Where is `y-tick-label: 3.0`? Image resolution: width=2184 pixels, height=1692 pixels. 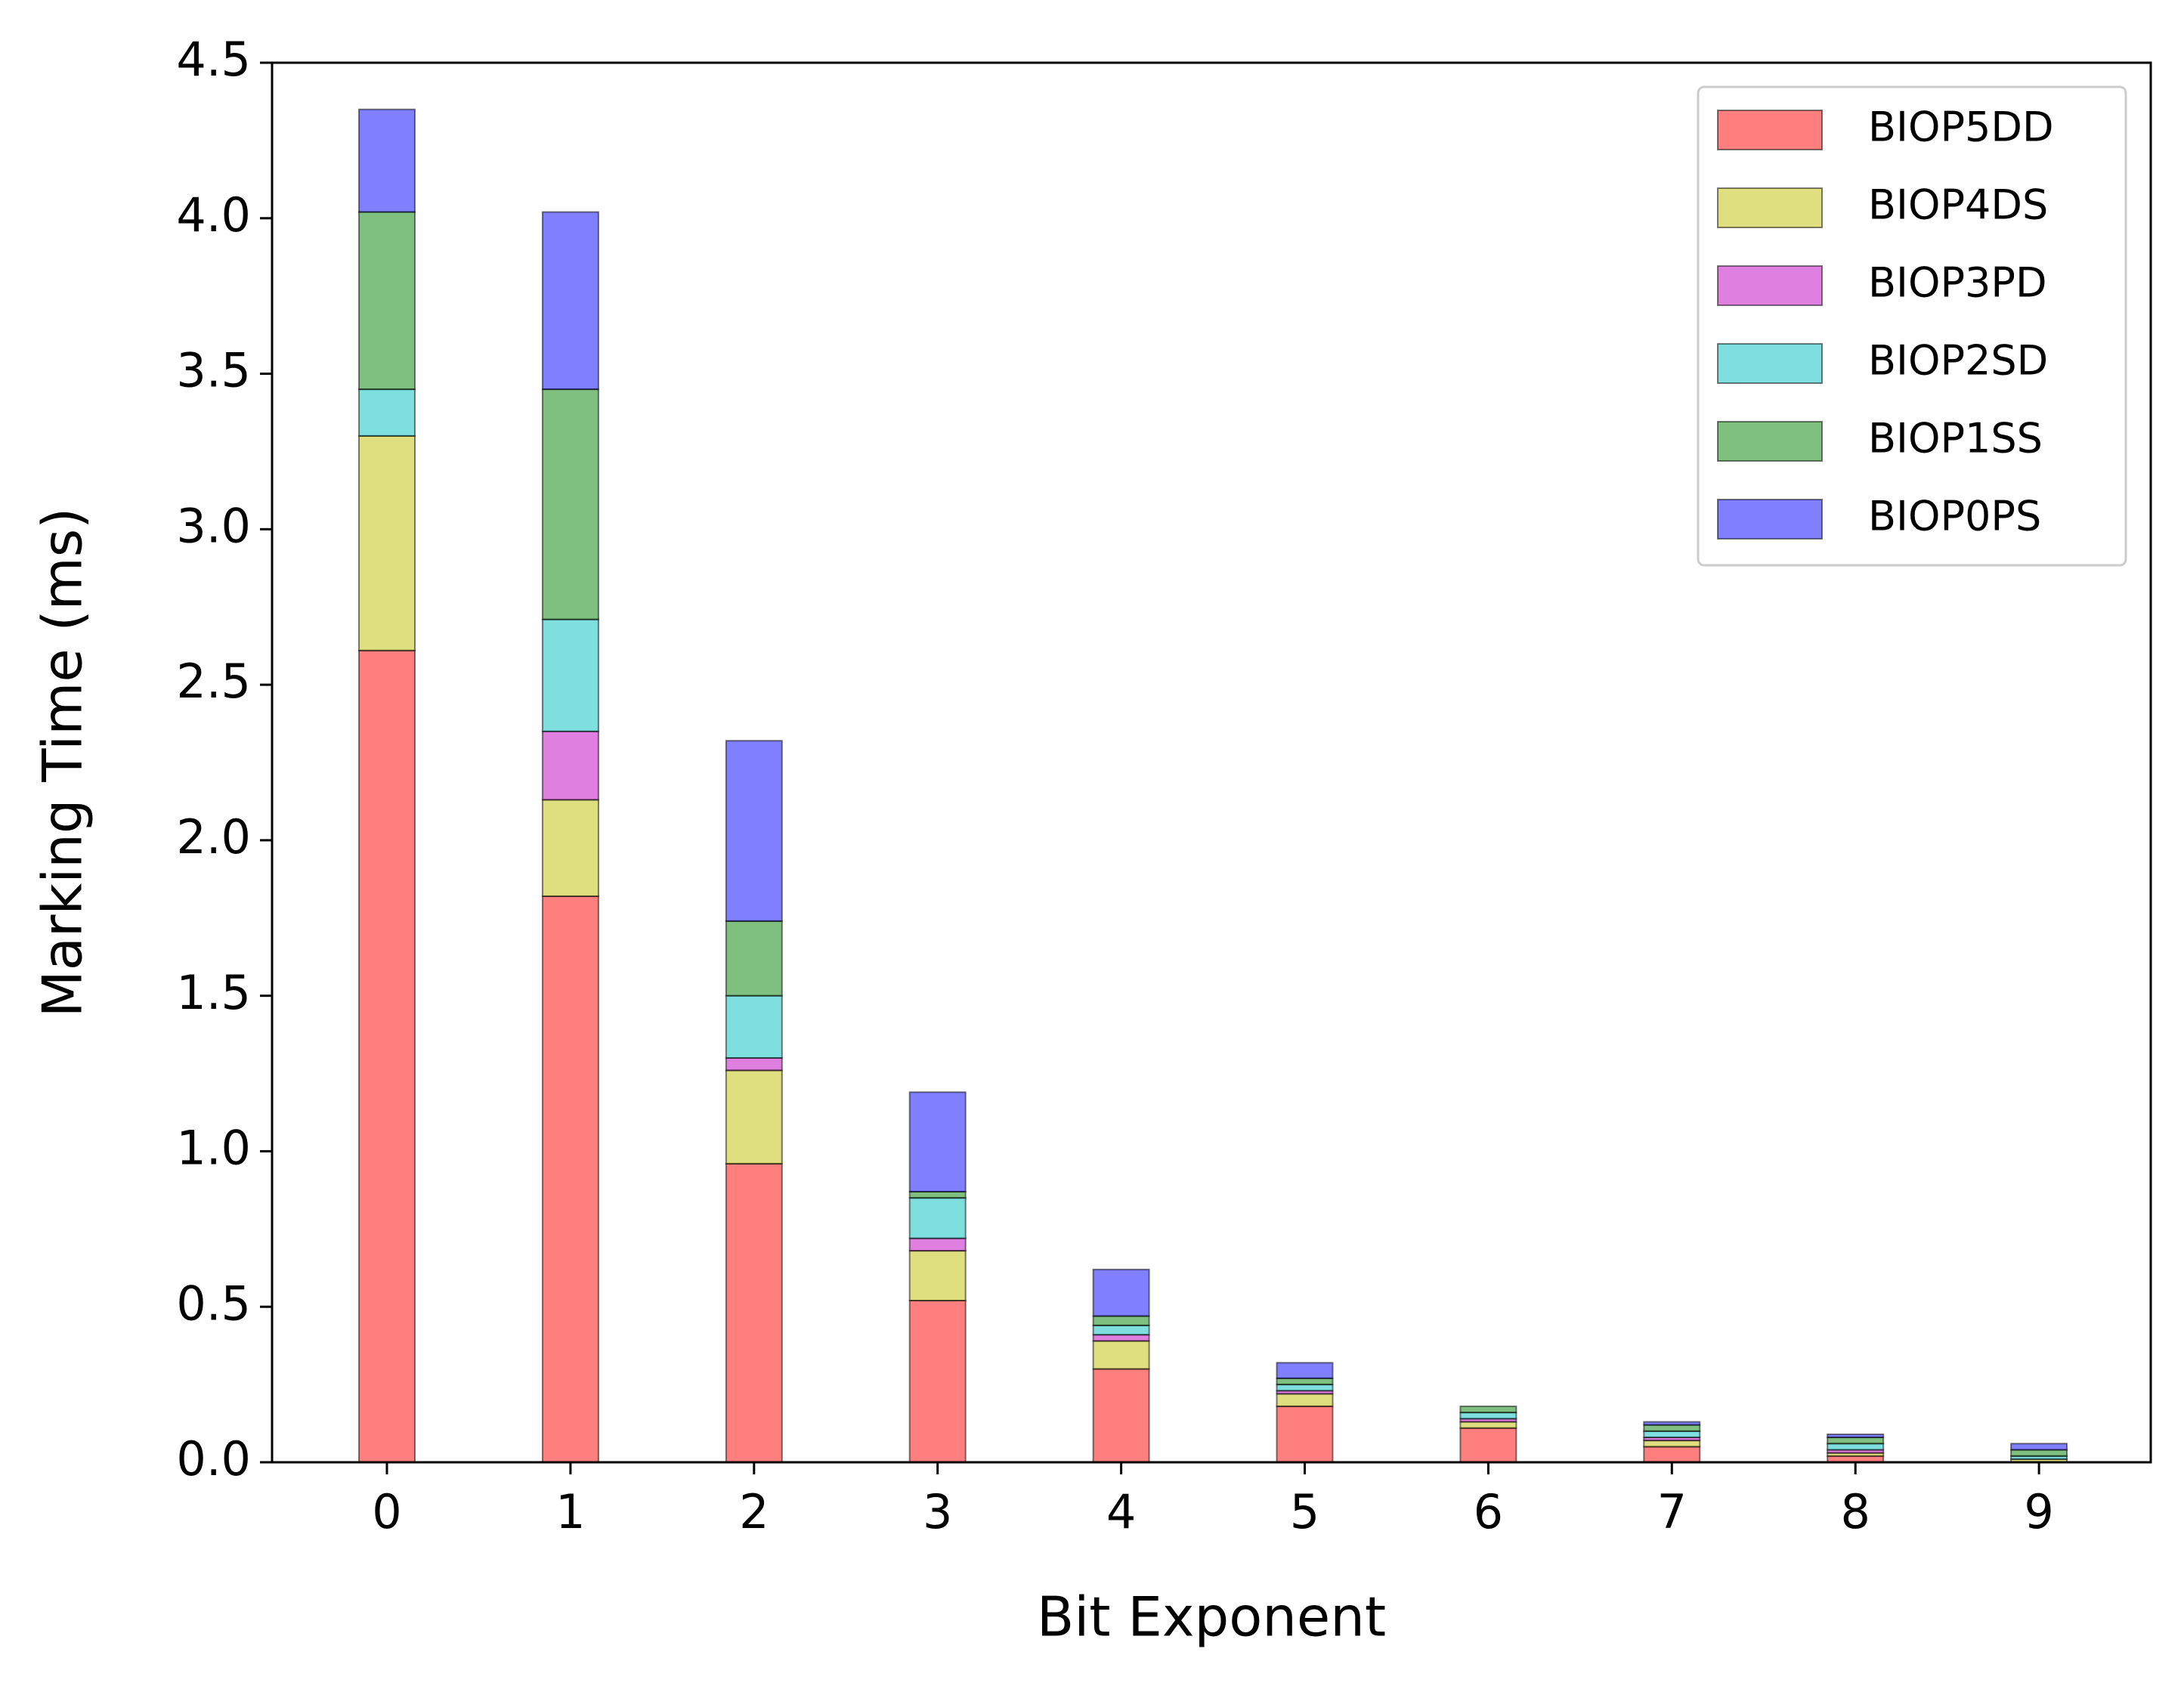 y-tick-label: 3.0 is located at coordinates (213, 525).